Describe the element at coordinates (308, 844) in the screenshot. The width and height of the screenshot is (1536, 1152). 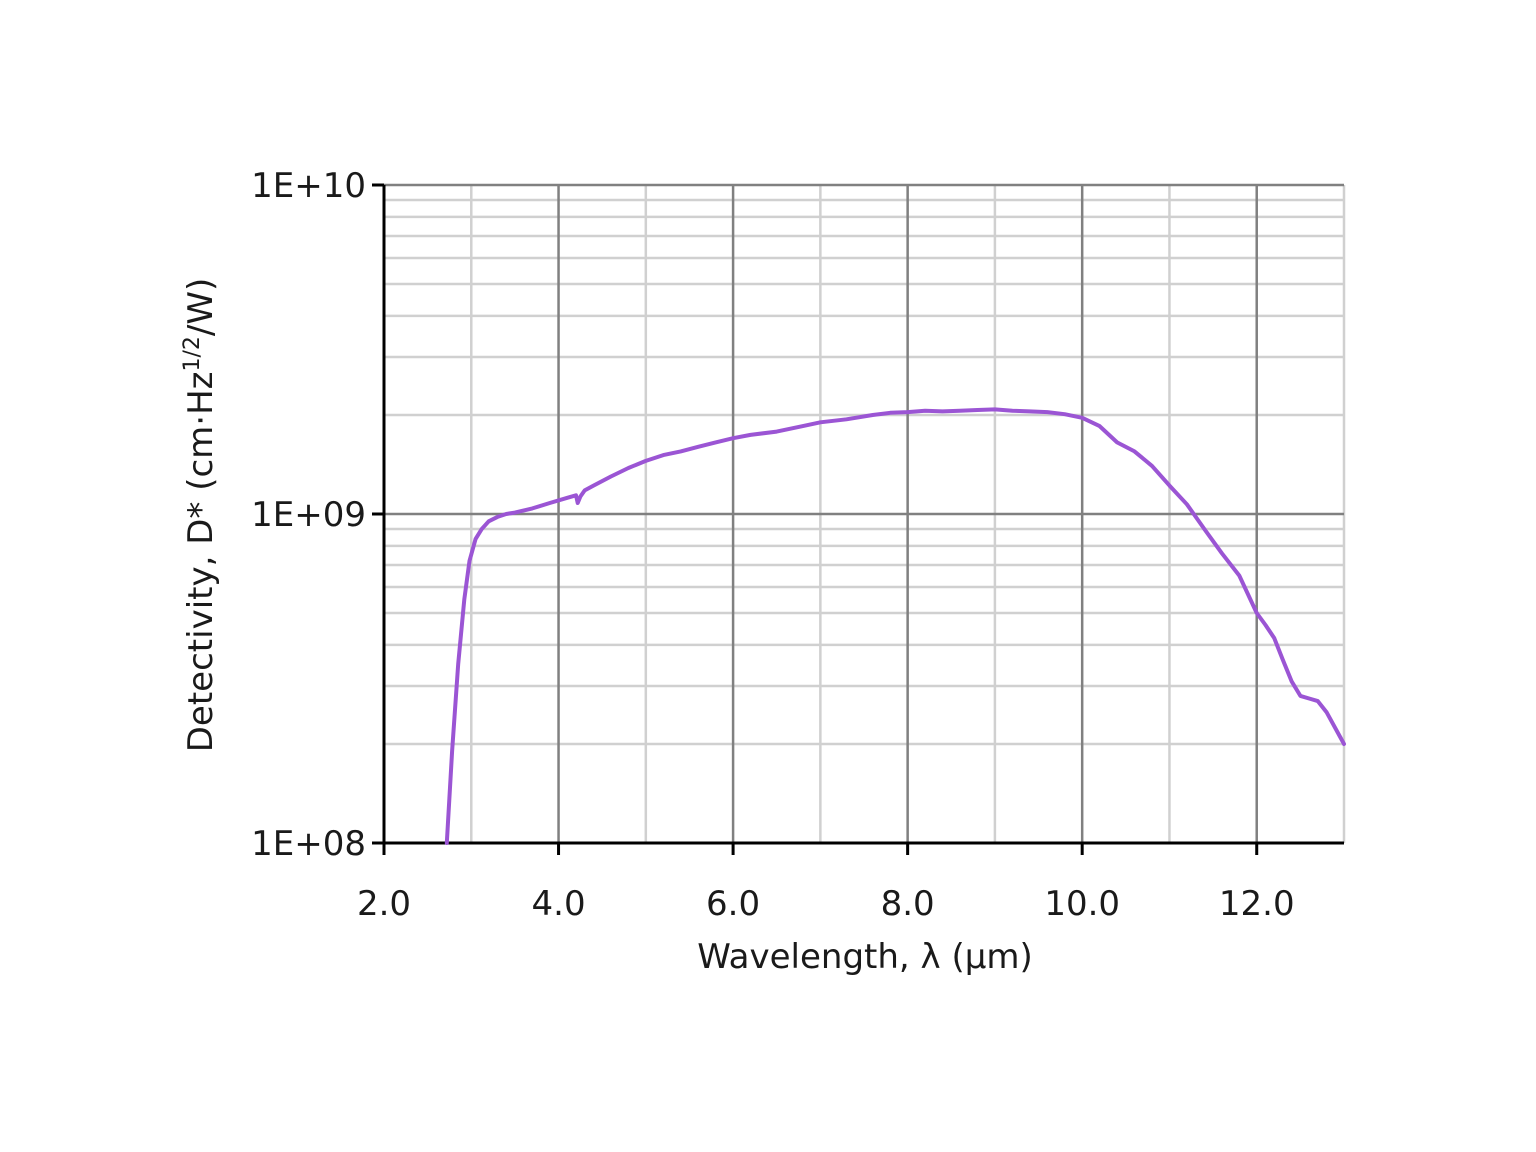
I see `y-tick-label: 1E+08` at that location.